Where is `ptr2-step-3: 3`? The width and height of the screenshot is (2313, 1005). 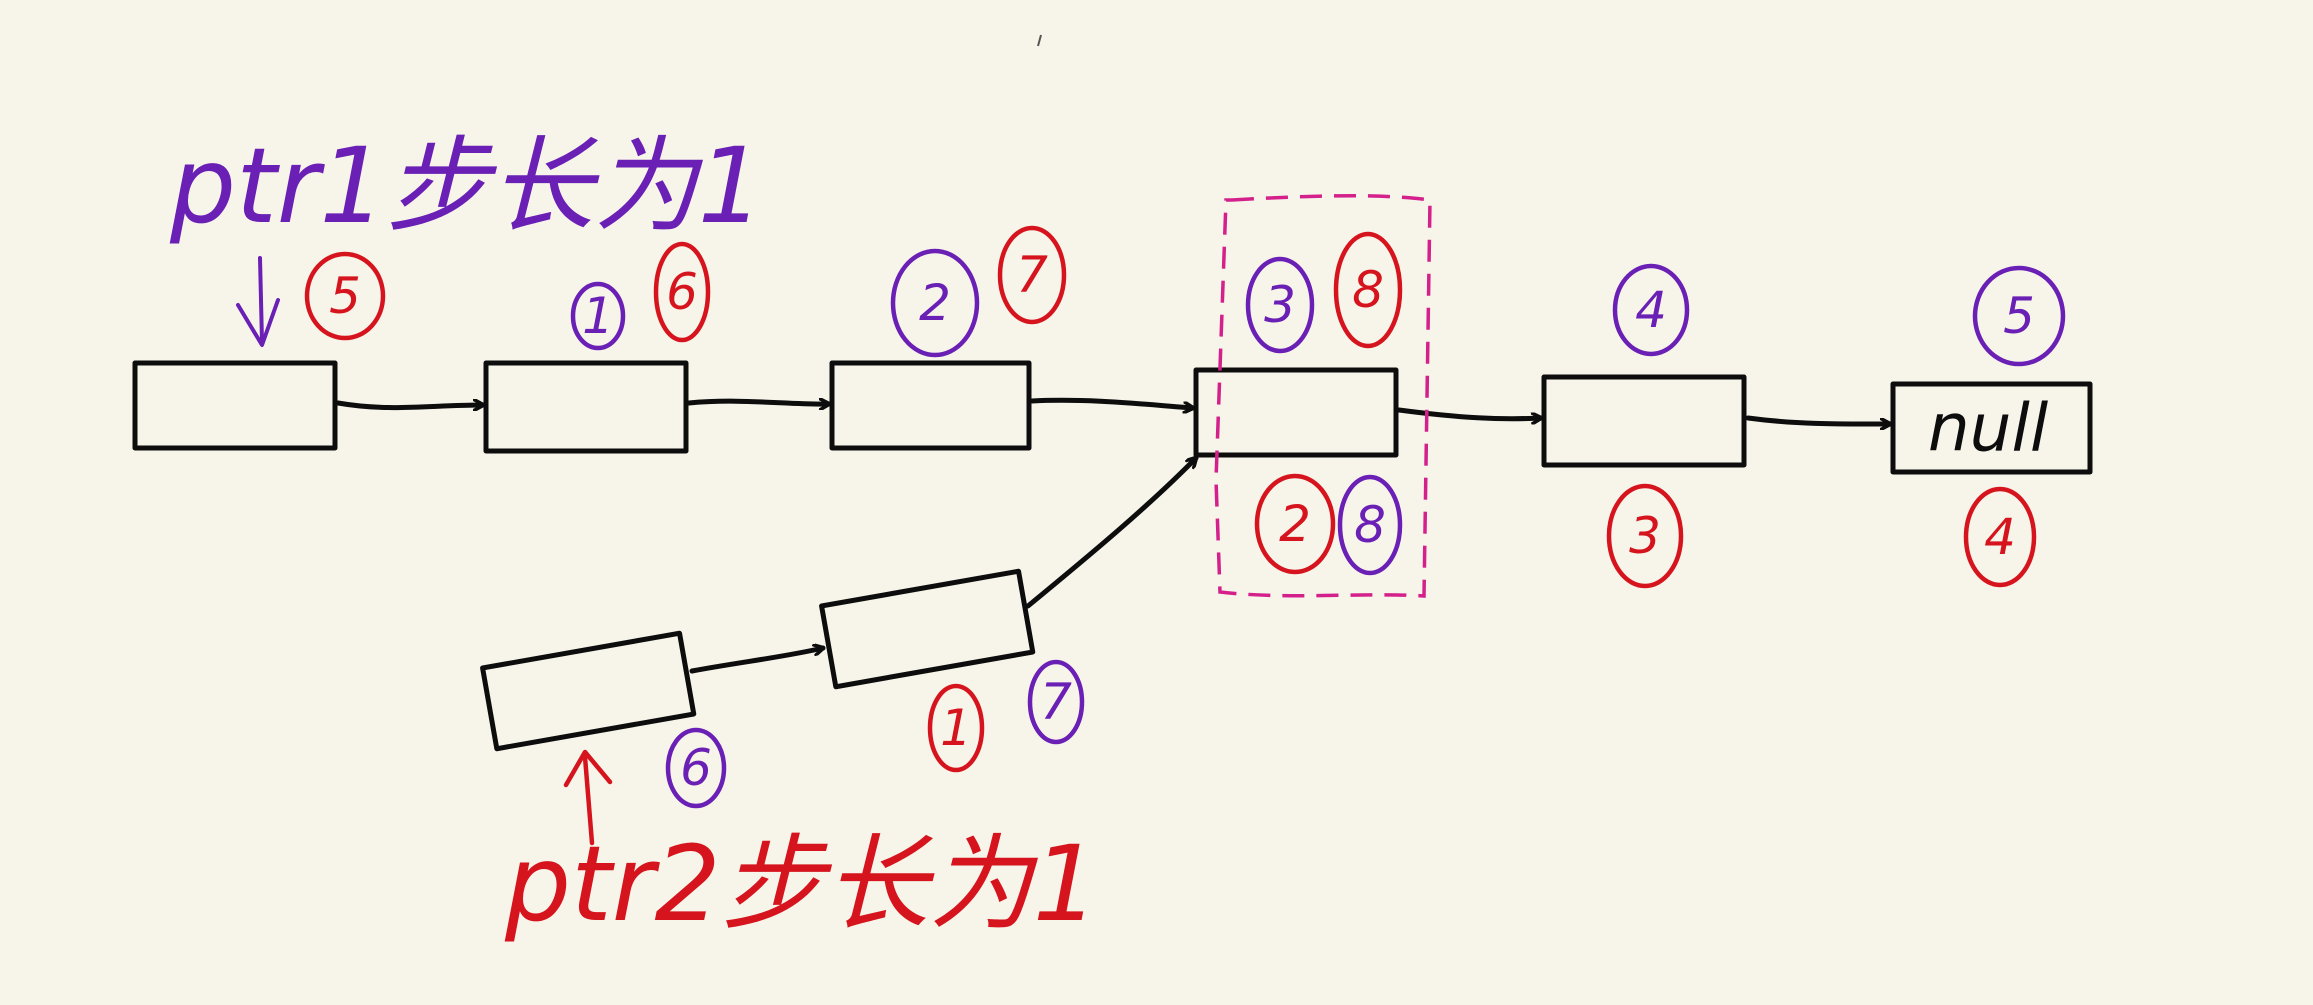
ptr2-step-3: 3 is located at coordinates (1645, 536).